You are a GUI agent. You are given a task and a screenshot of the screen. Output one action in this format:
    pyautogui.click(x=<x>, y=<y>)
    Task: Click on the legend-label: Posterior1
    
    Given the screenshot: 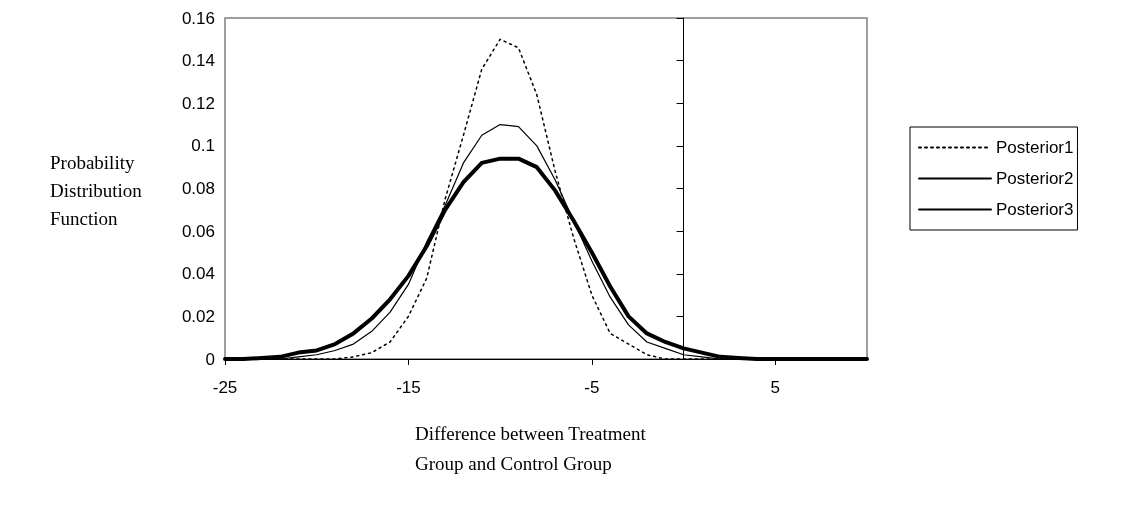 What is the action you would take?
    pyautogui.click(x=1035, y=147)
    